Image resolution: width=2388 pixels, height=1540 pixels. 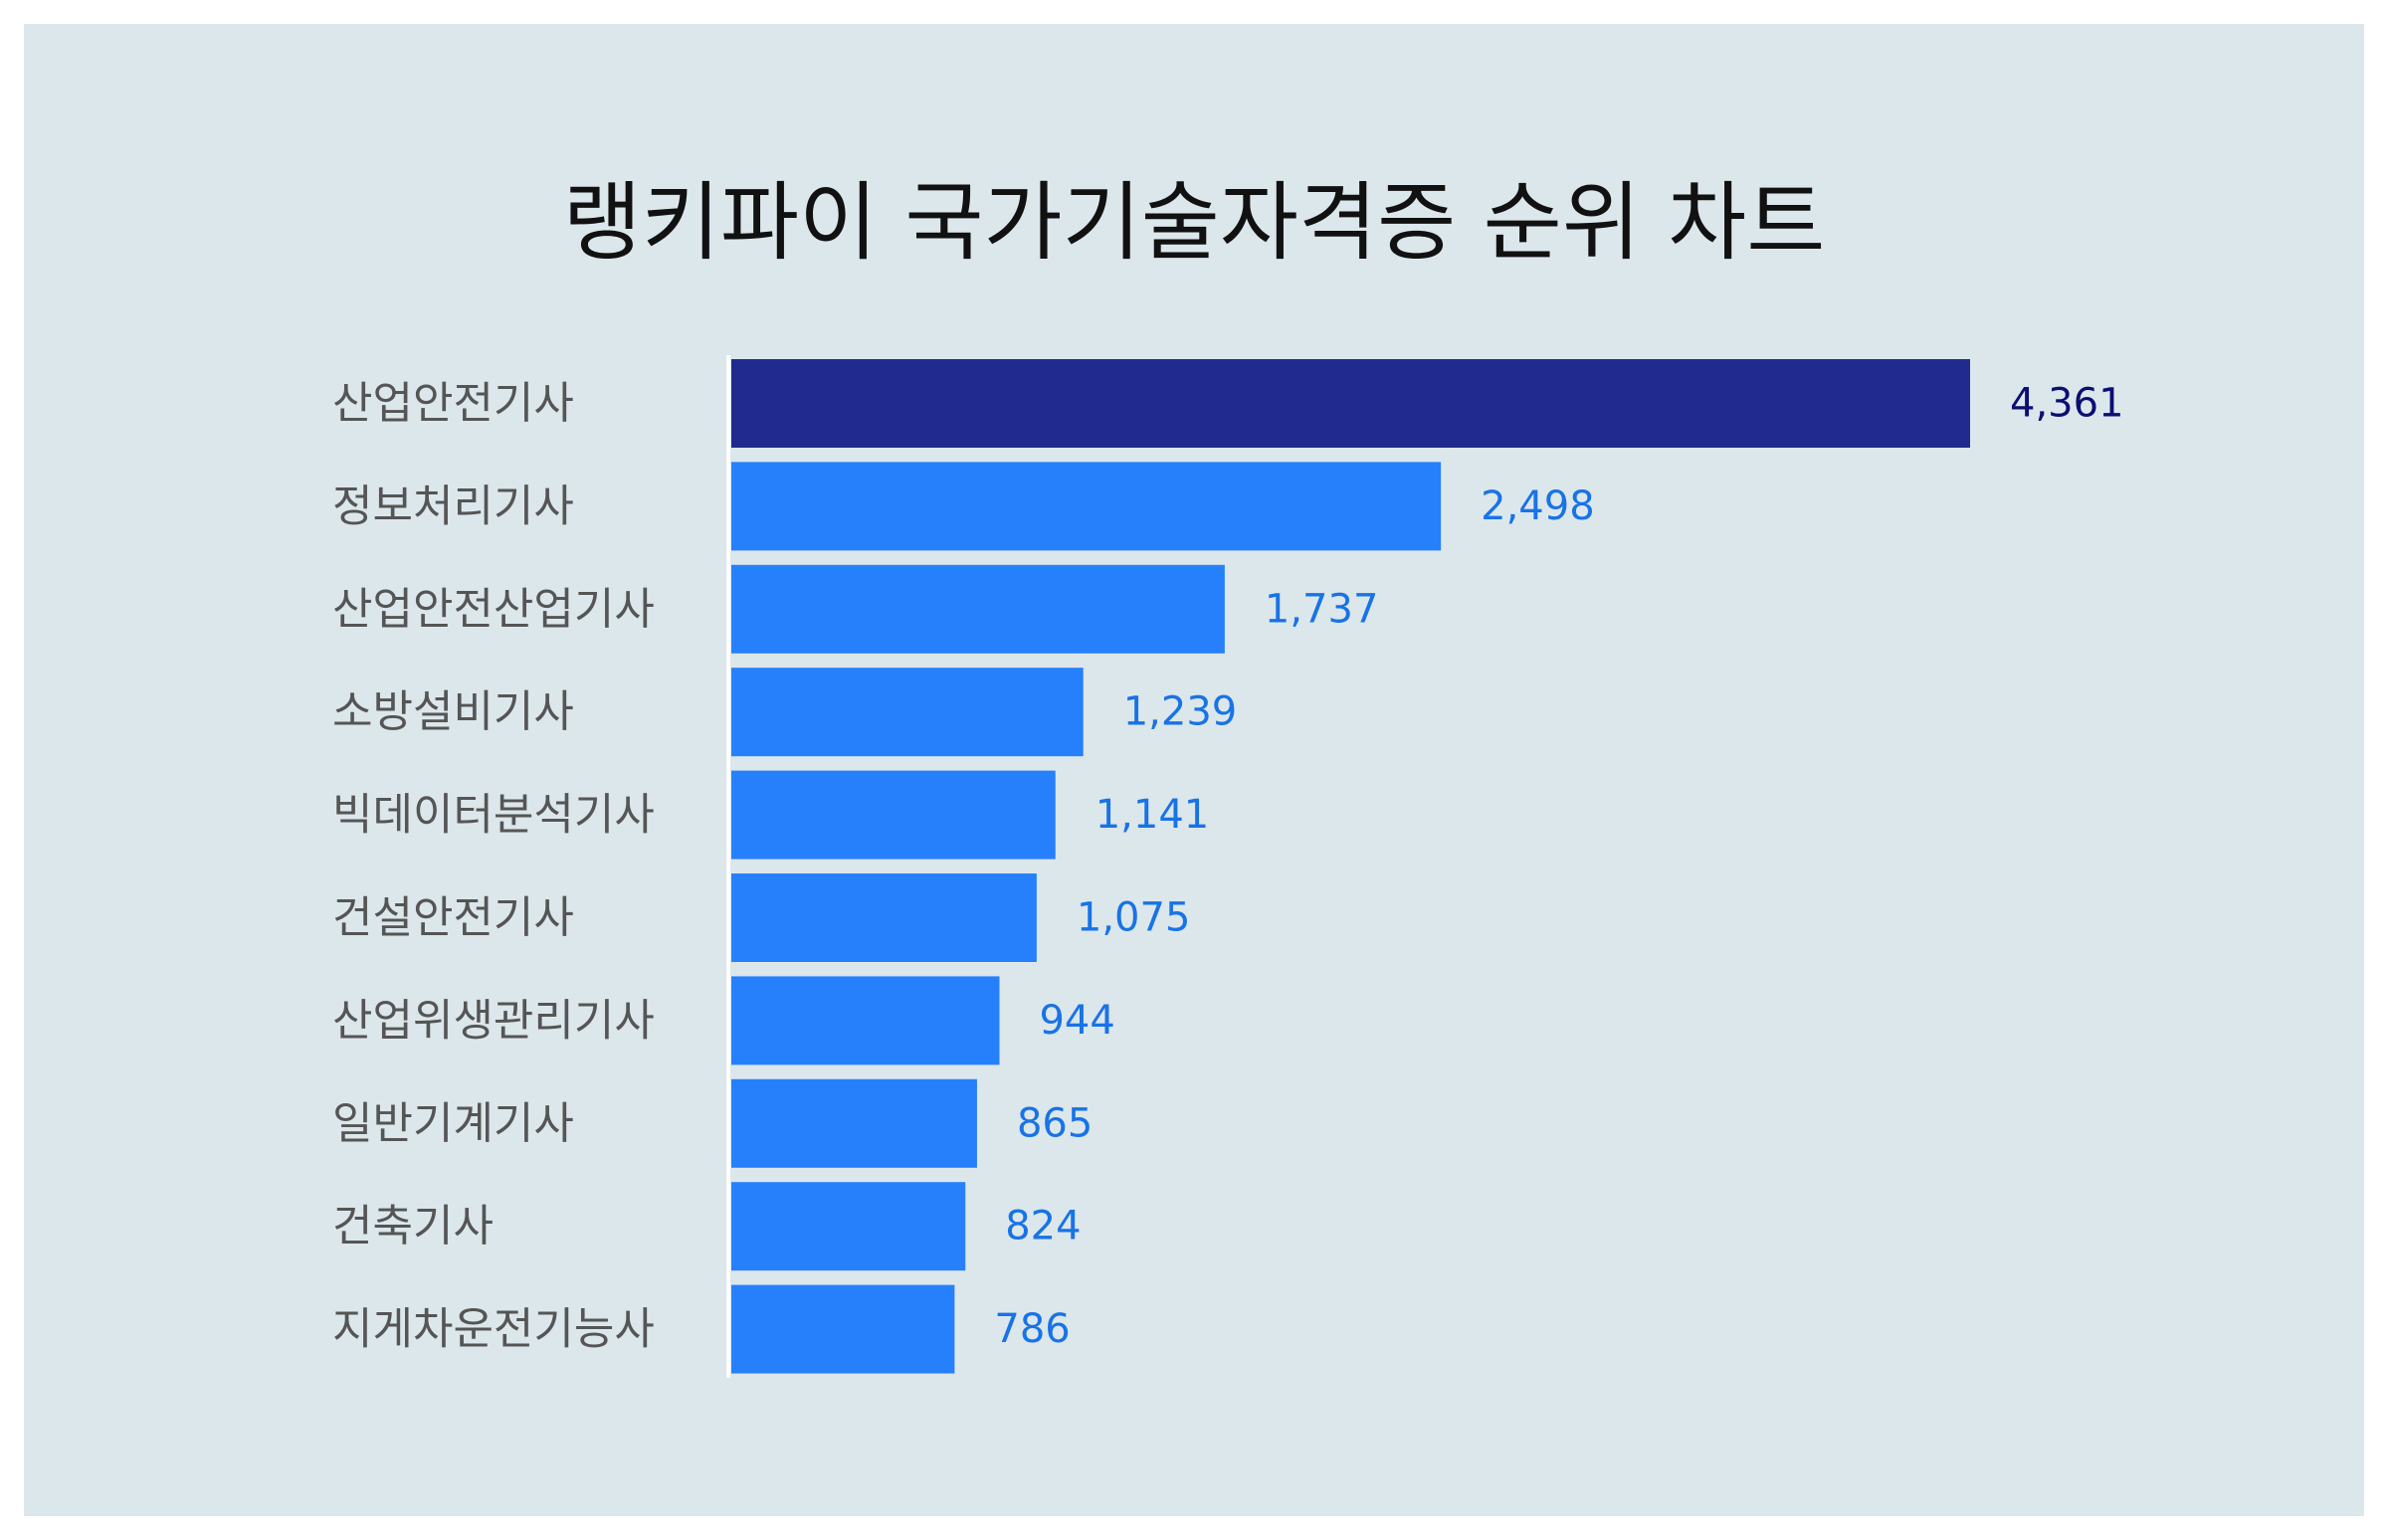 I want to click on value-label: 2,498, so click(x=1538, y=506).